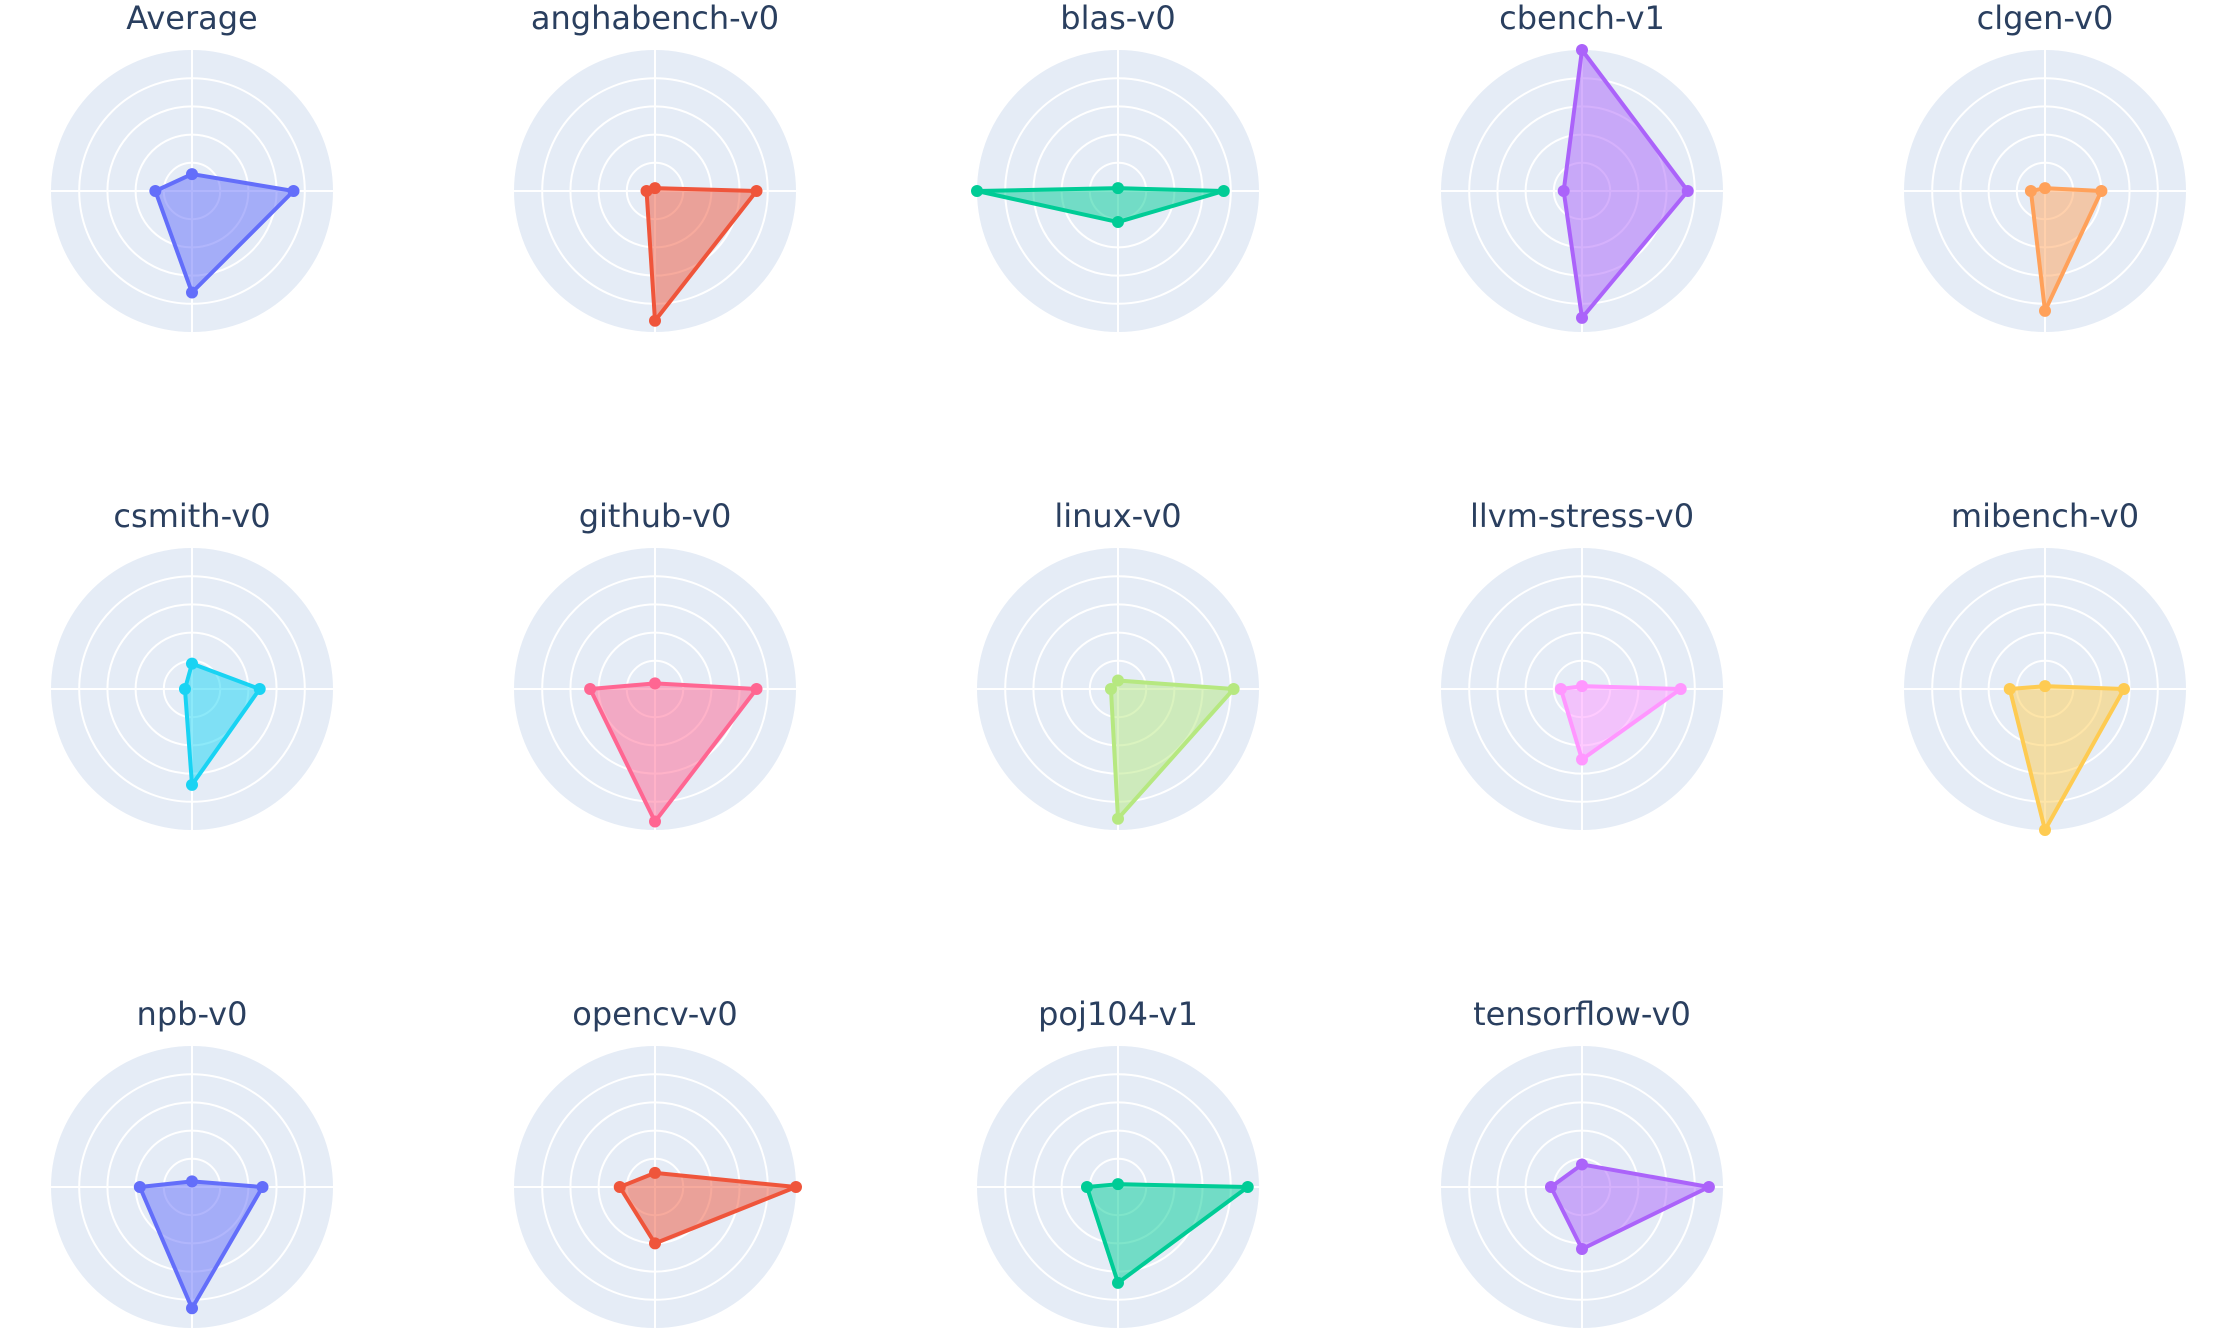 The height and width of the screenshot is (1332, 2218). What do you see at coordinates (1118, 1014) in the screenshot?
I see `subplot-title: poj104-v1` at bounding box center [1118, 1014].